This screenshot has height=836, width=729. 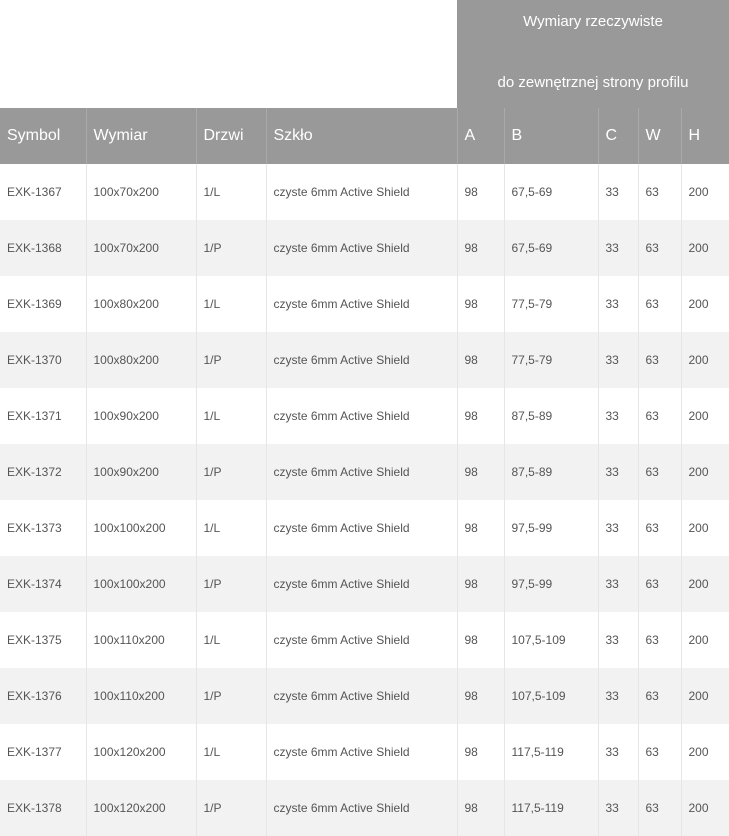 I want to click on cell-symbol: EXK-1367, so click(x=43, y=192).